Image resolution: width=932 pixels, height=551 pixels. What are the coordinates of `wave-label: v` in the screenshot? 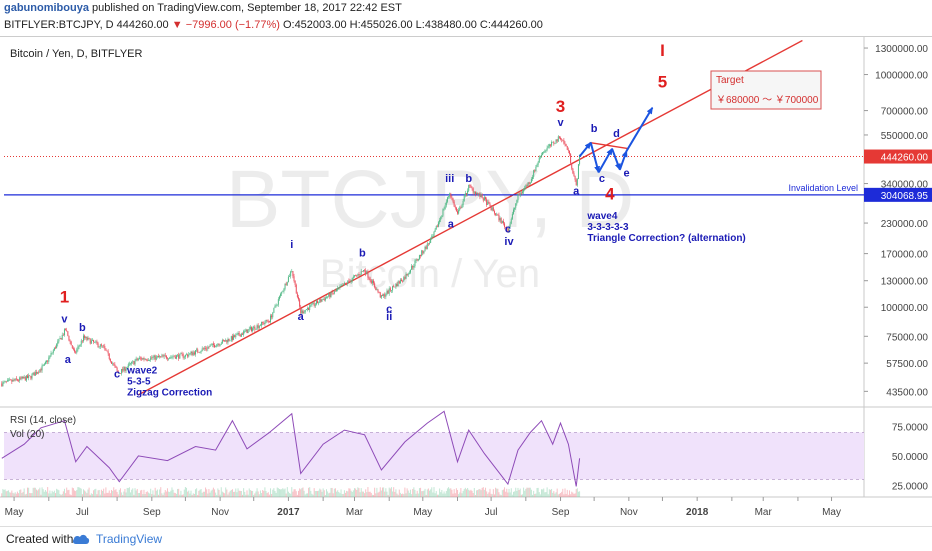 It's located at (560, 123).